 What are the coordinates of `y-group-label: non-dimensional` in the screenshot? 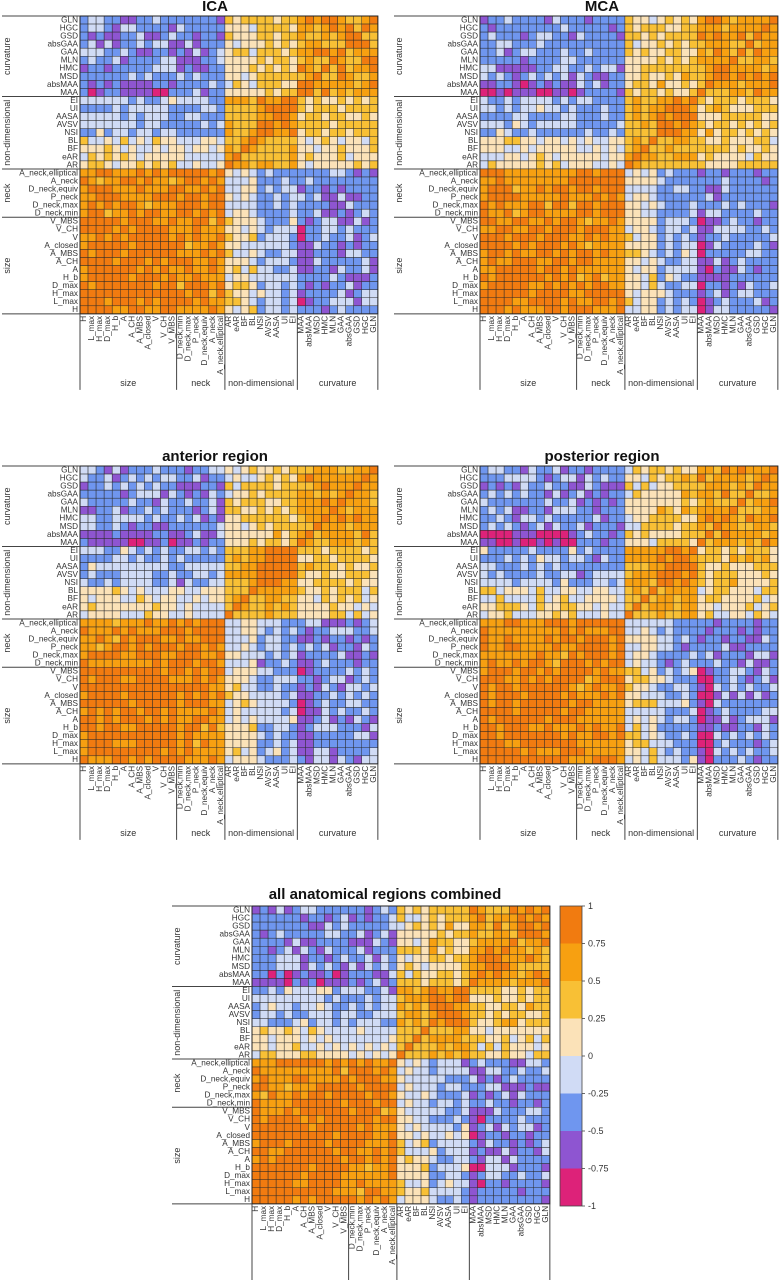 It's located at (7, 583).